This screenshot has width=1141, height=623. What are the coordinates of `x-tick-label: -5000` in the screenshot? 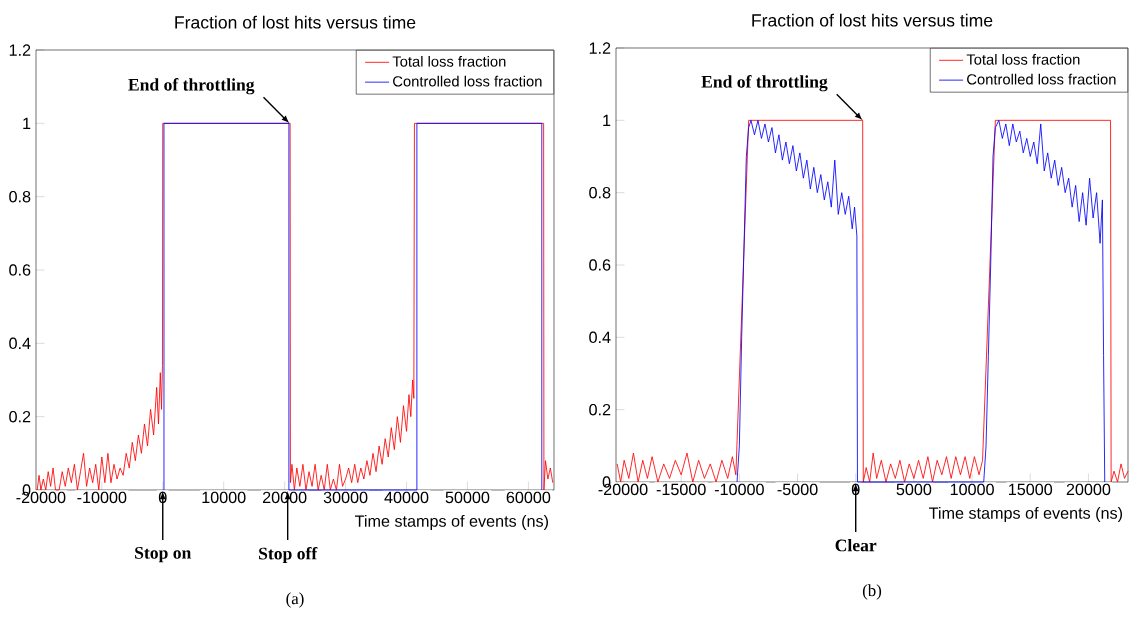 It's located at (797, 489).